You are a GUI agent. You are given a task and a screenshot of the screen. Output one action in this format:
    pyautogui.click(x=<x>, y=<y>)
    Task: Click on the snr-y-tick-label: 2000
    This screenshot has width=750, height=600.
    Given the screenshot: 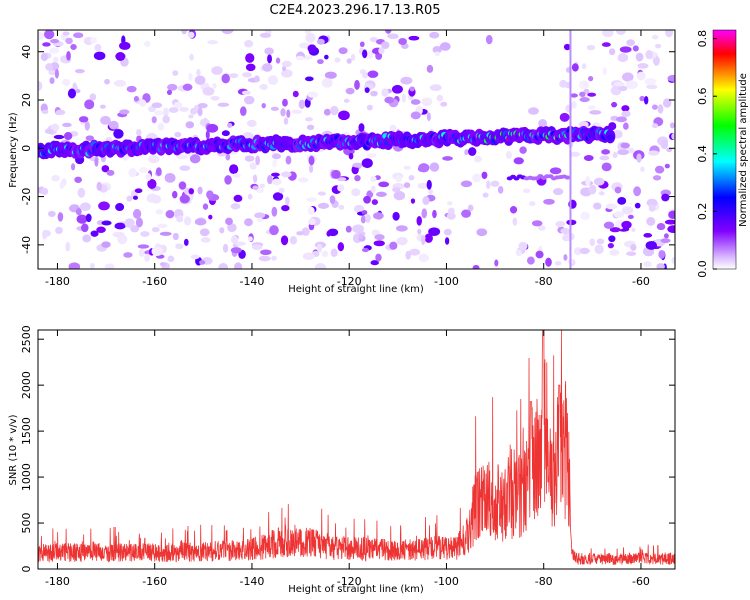 What is the action you would take?
    pyautogui.click(x=26, y=385)
    